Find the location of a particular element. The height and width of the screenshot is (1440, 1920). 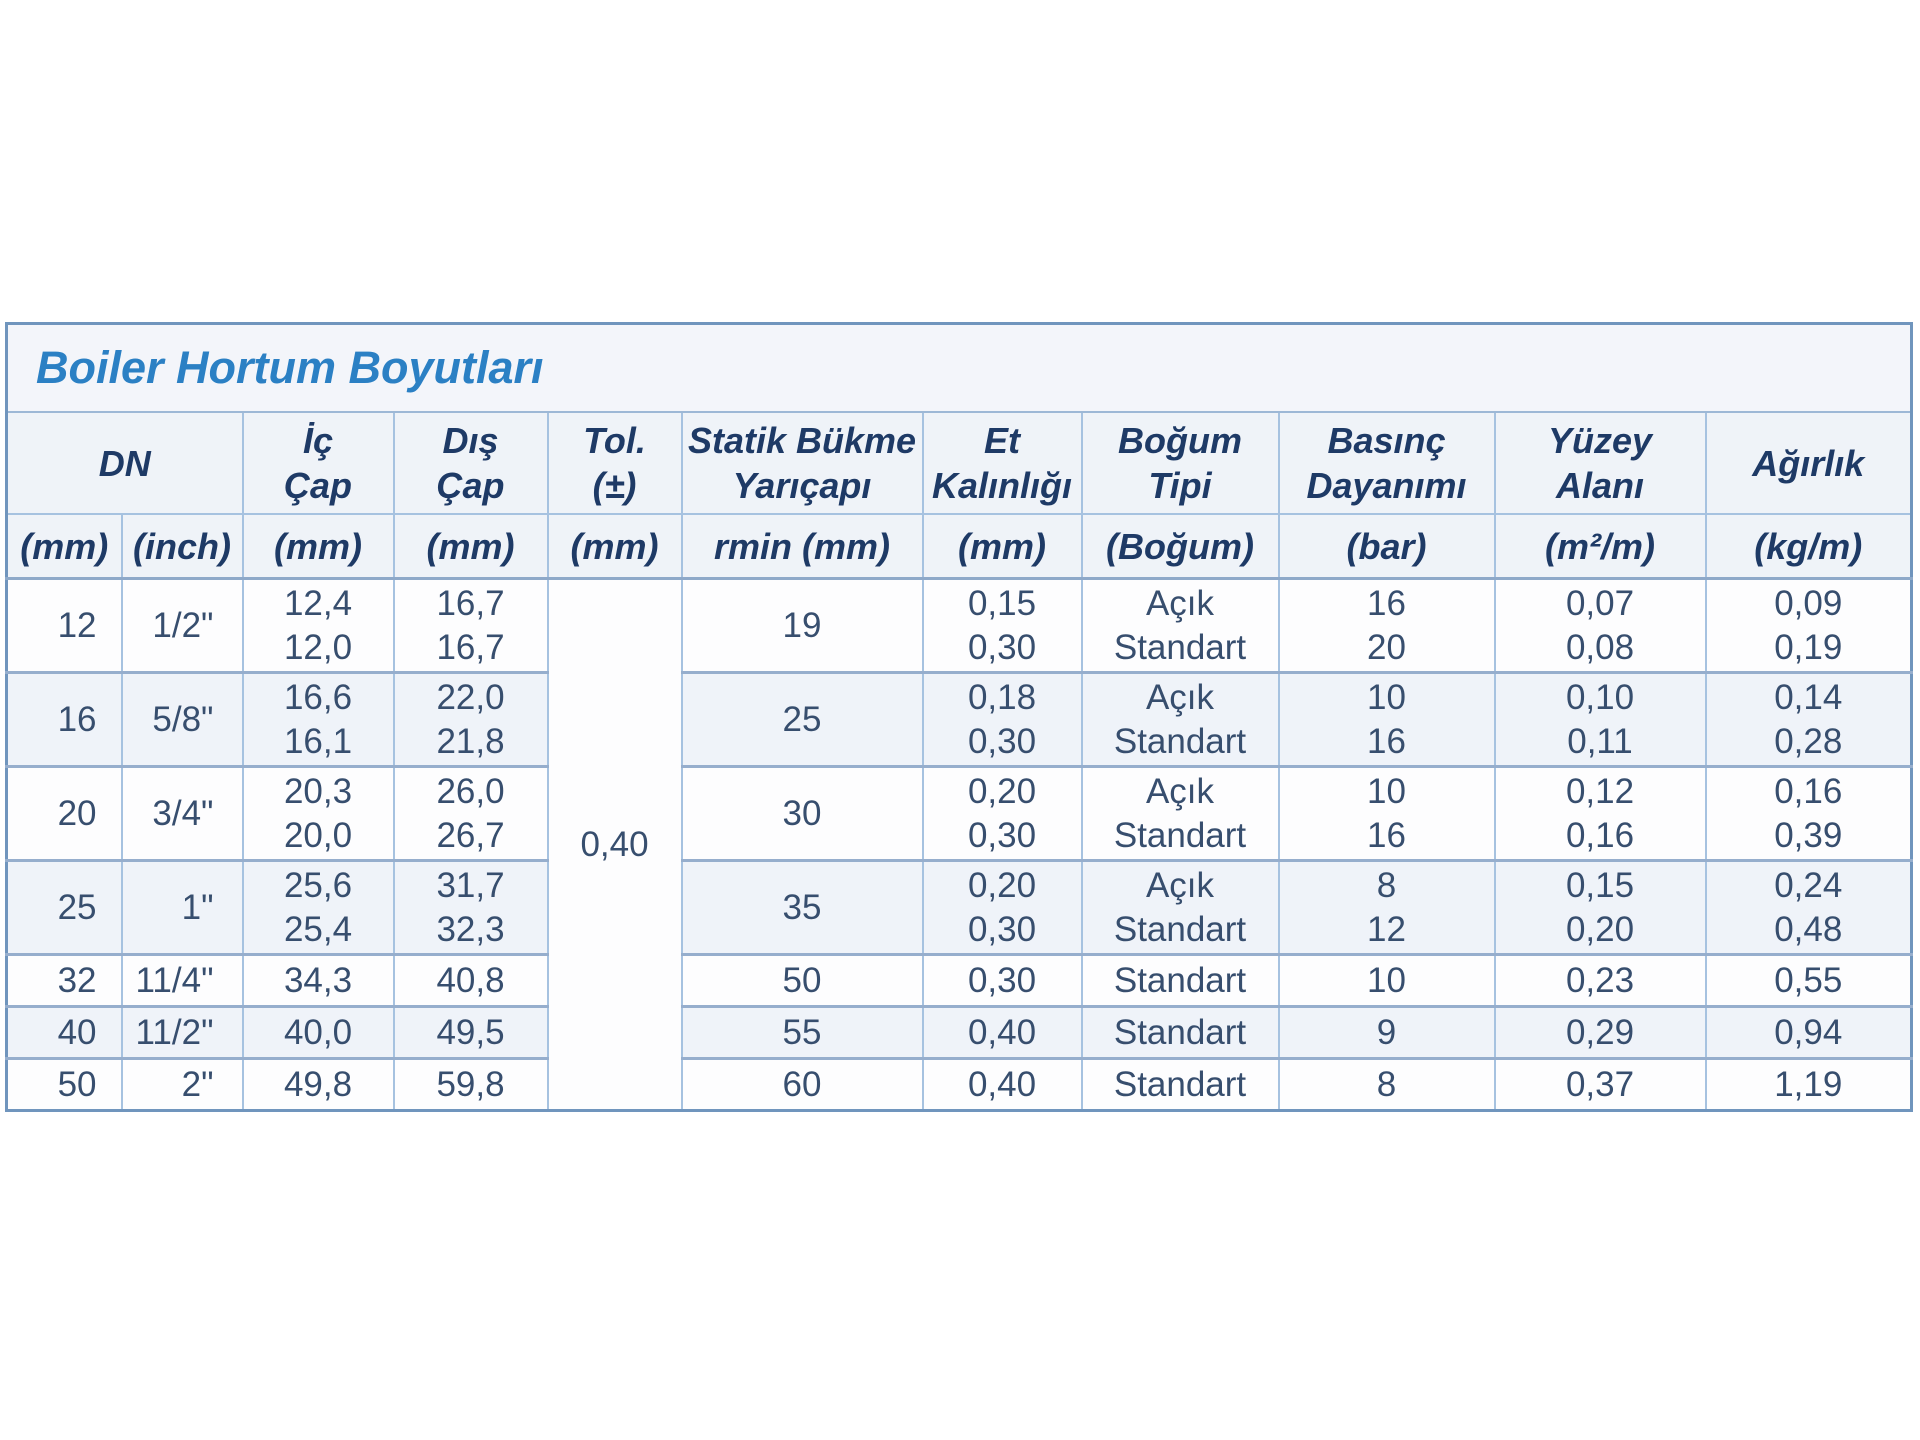

col-header-tol: Tol. (±) is located at coordinates (614, 463).